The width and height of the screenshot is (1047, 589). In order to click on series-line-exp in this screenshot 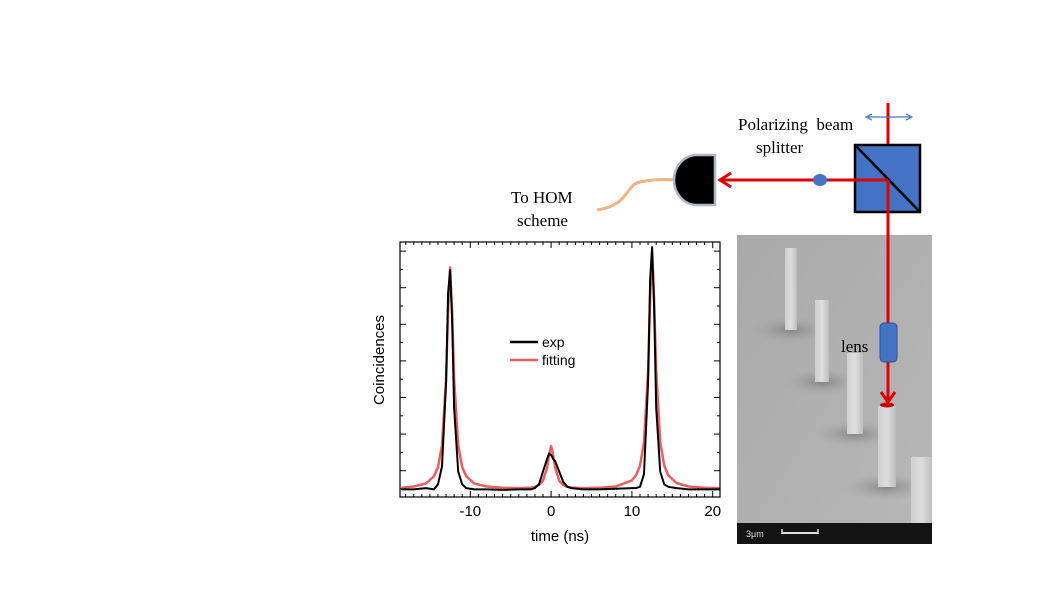, I will do `click(560, 368)`.